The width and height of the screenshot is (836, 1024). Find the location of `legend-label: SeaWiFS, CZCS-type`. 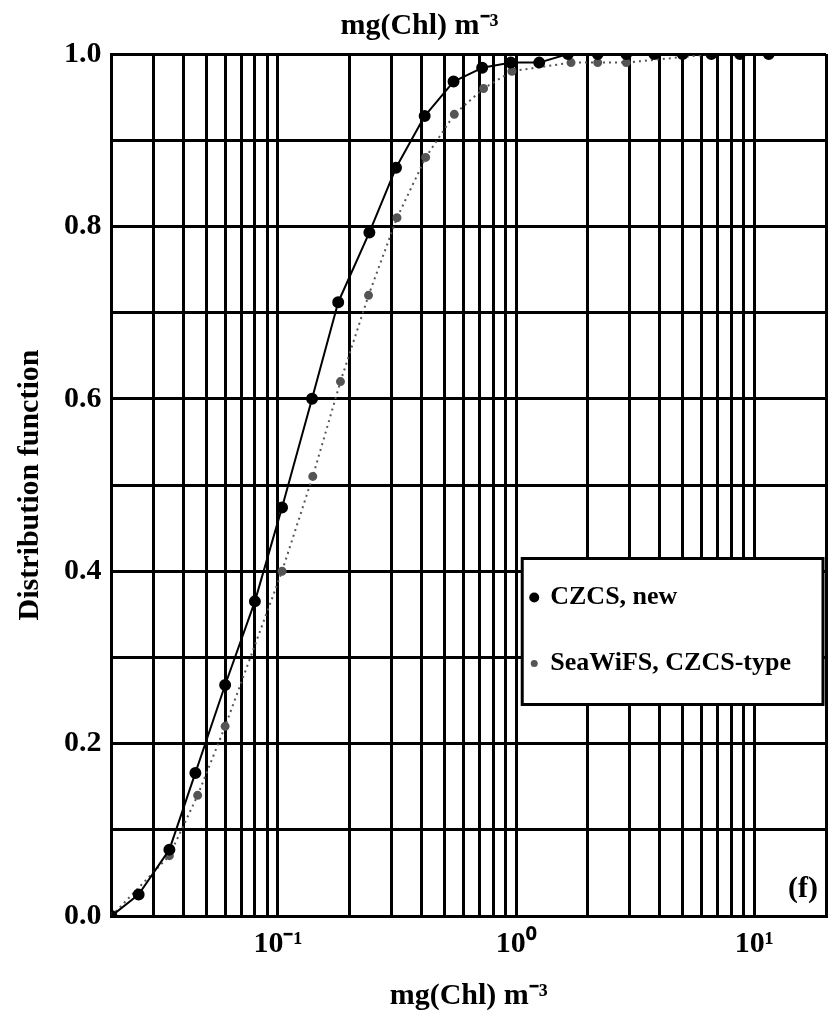

legend-label: SeaWiFS, CZCS-type is located at coordinates (671, 662).